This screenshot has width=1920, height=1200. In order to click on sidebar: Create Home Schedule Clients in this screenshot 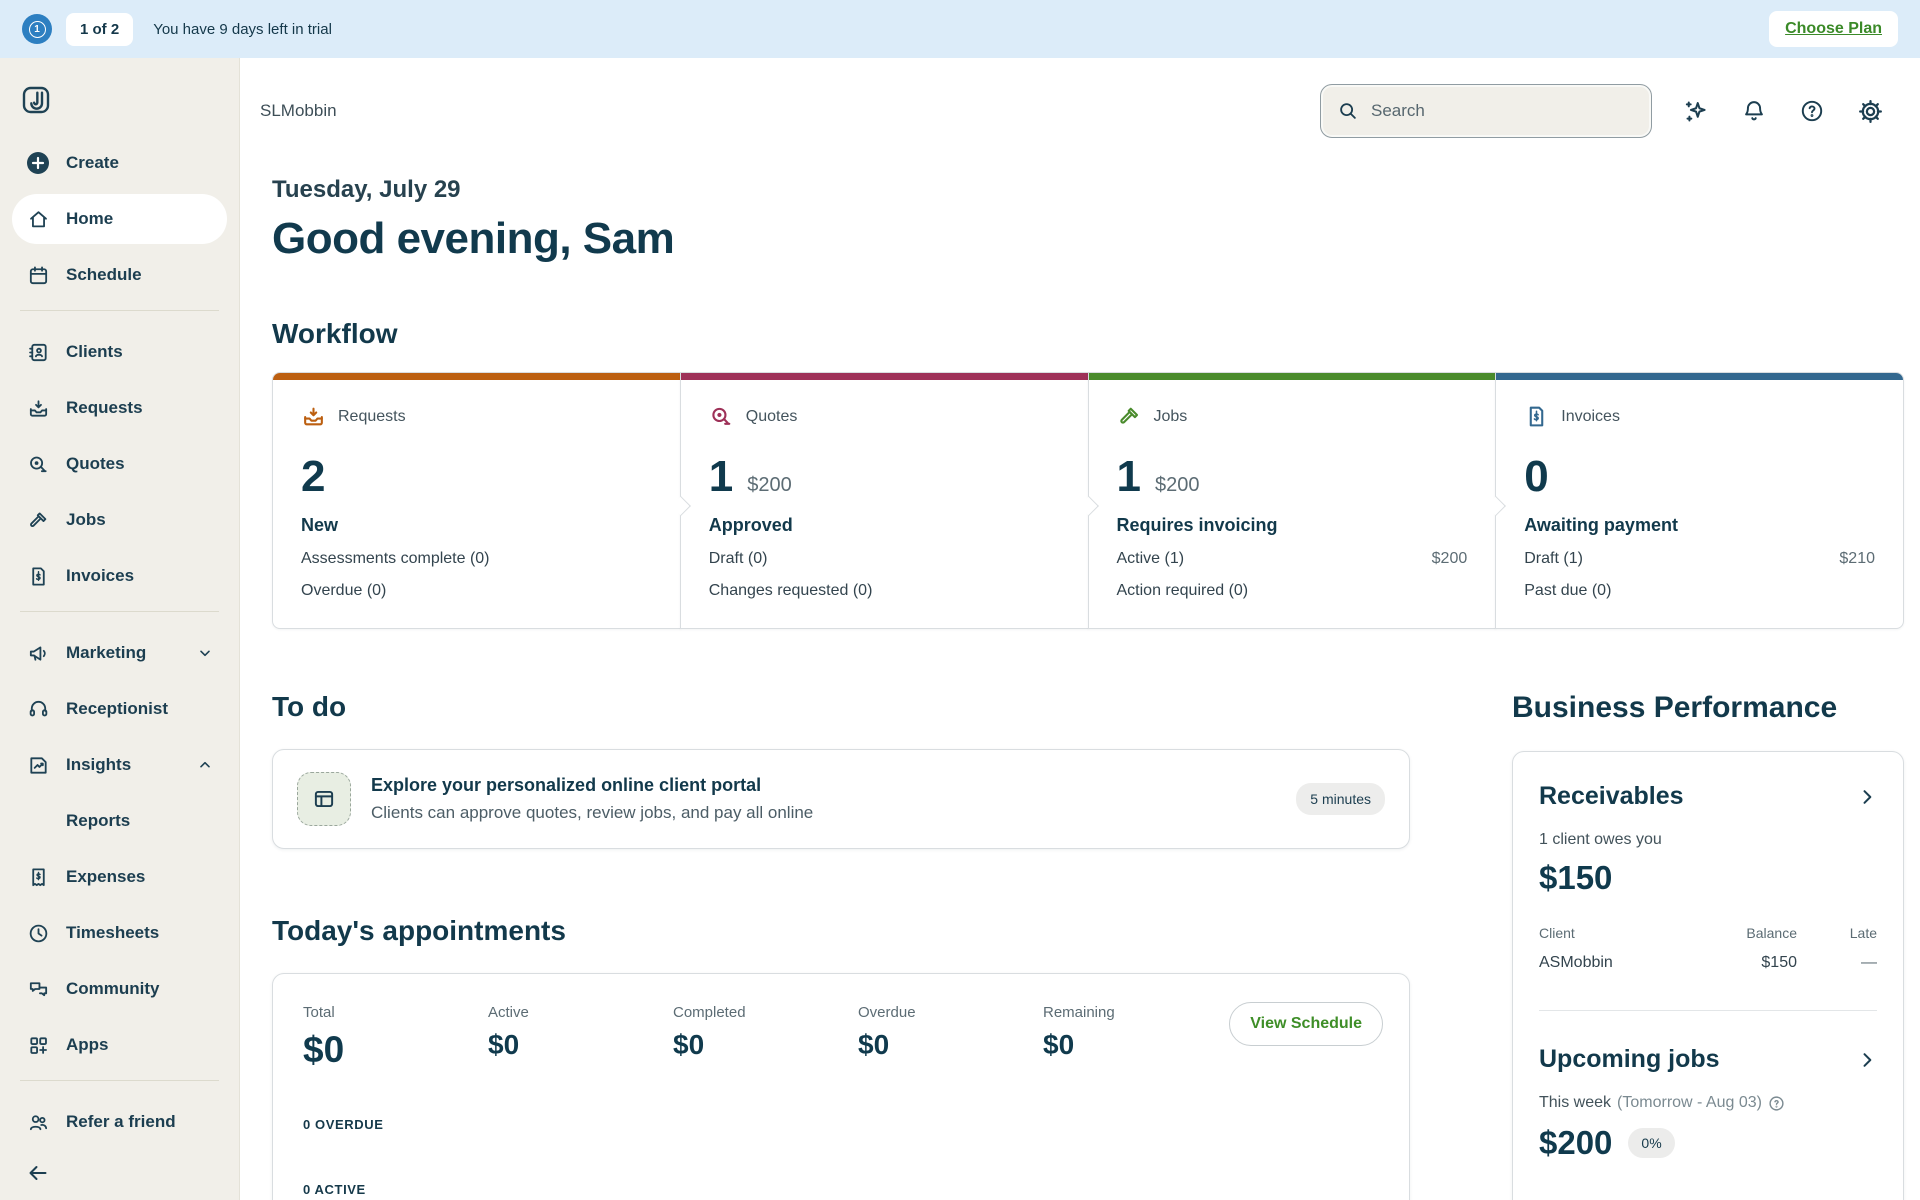, I will do `click(120, 629)`.